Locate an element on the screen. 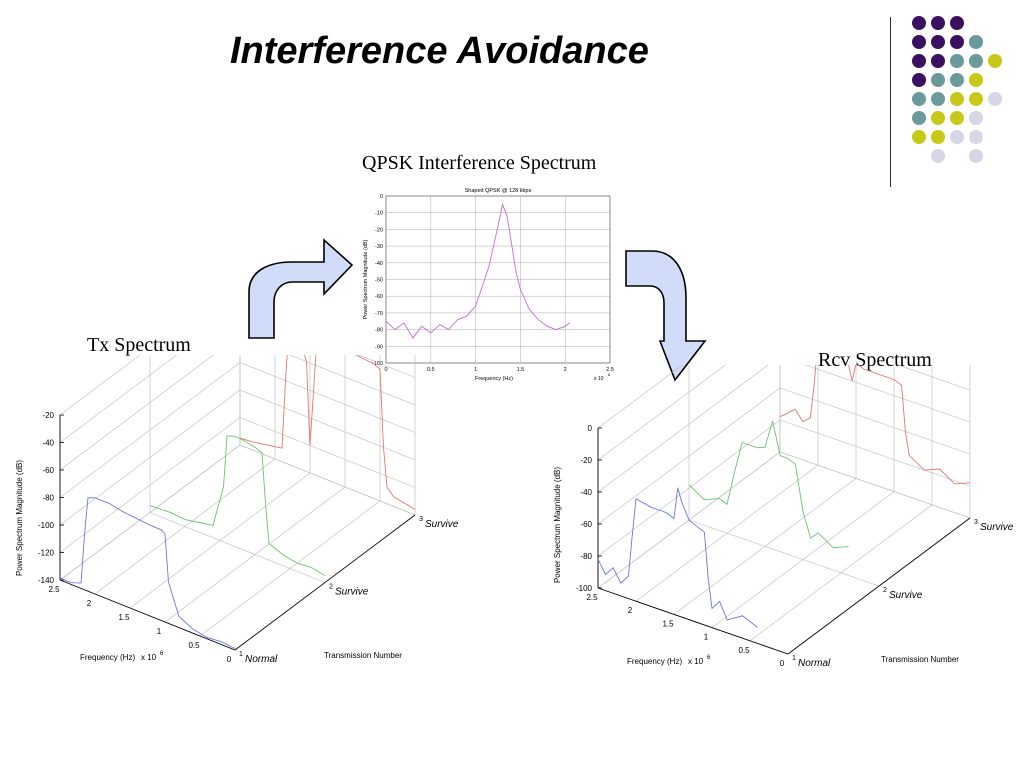 The width and height of the screenshot is (1024, 768). transmission-axis-line is located at coordinates (879, 586).